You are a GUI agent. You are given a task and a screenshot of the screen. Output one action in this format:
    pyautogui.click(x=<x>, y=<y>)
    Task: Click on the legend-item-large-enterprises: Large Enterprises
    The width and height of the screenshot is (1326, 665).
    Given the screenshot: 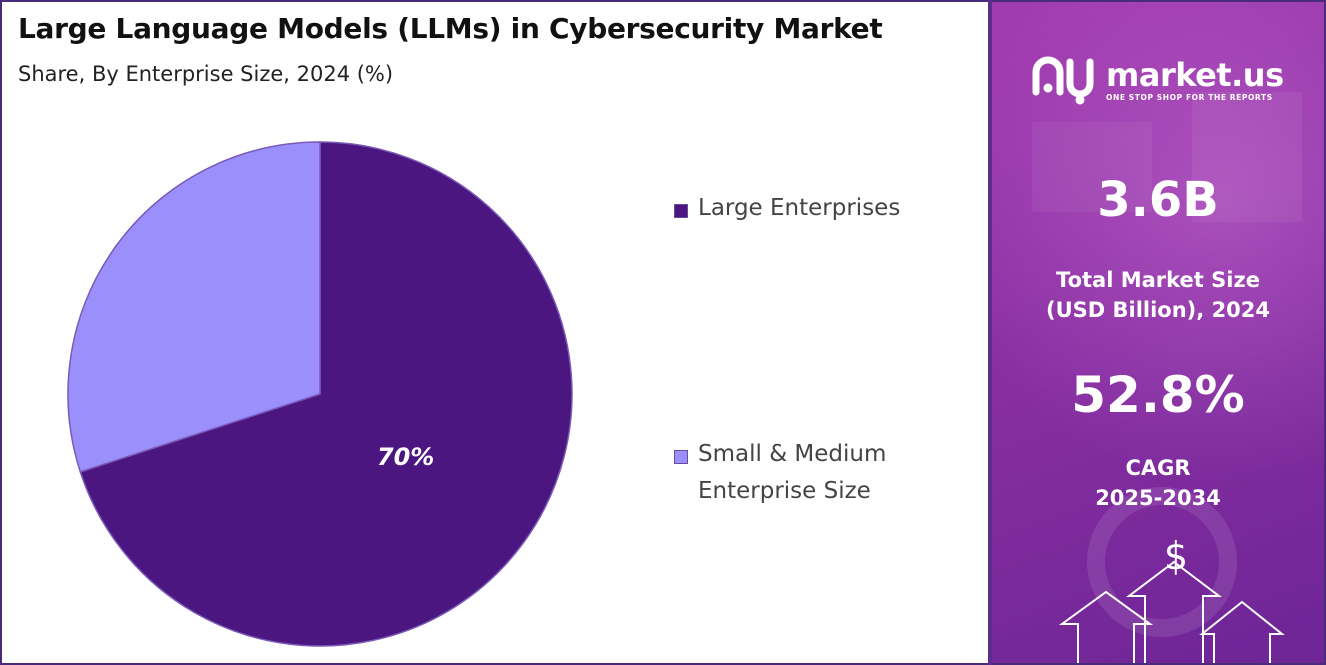 What is the action you would take?
    pyautogui.click(x=801, y=211)
    